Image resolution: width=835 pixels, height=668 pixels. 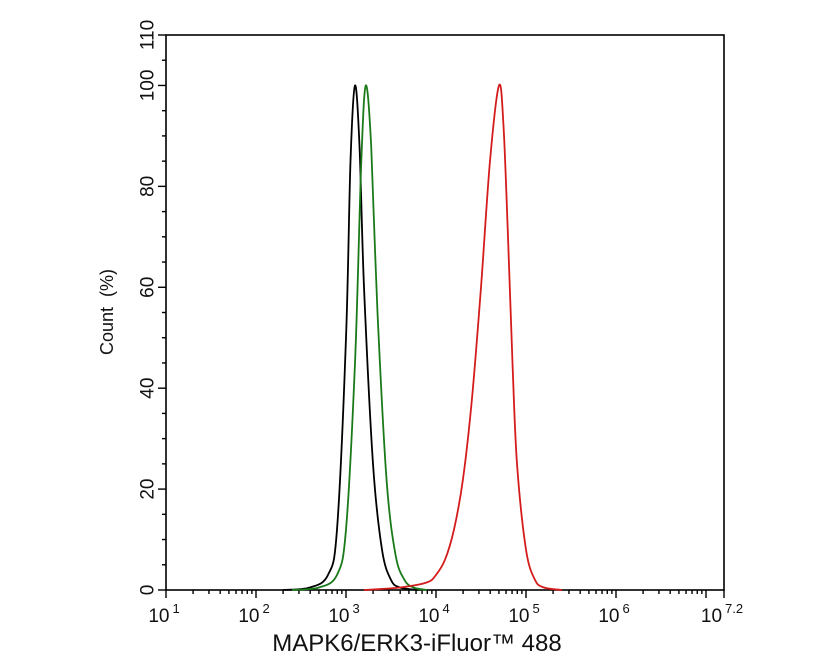 I want to click on y-axis-ticks, so click(x=162, y=312).